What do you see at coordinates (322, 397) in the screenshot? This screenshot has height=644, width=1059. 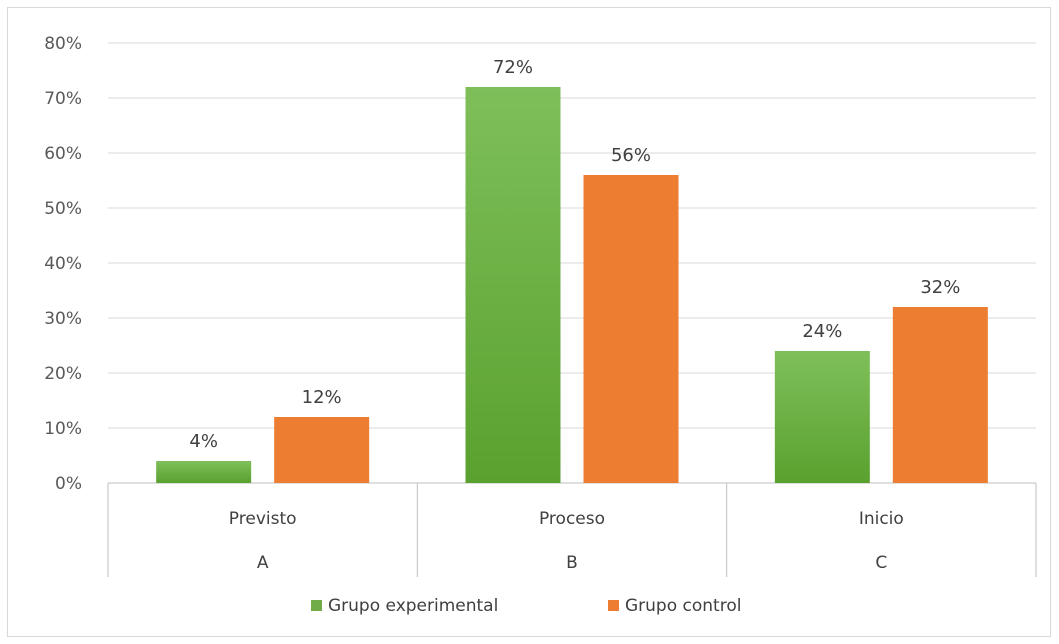 I see `data-label: 12%` at bounding box center [322, 397].